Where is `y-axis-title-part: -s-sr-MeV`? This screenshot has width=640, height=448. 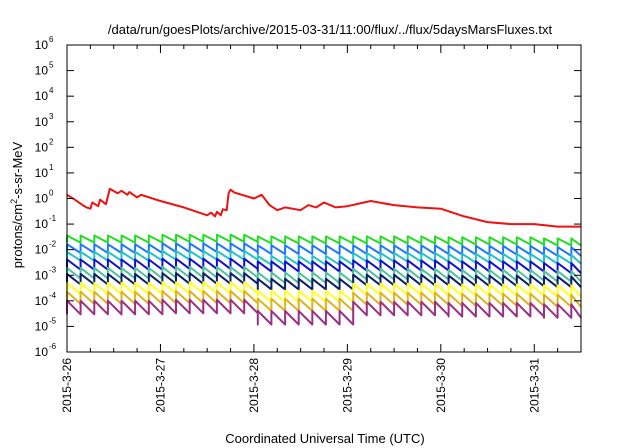
y-axis-title-part: -s-sr-MeV is located at coordinates (17, 169).